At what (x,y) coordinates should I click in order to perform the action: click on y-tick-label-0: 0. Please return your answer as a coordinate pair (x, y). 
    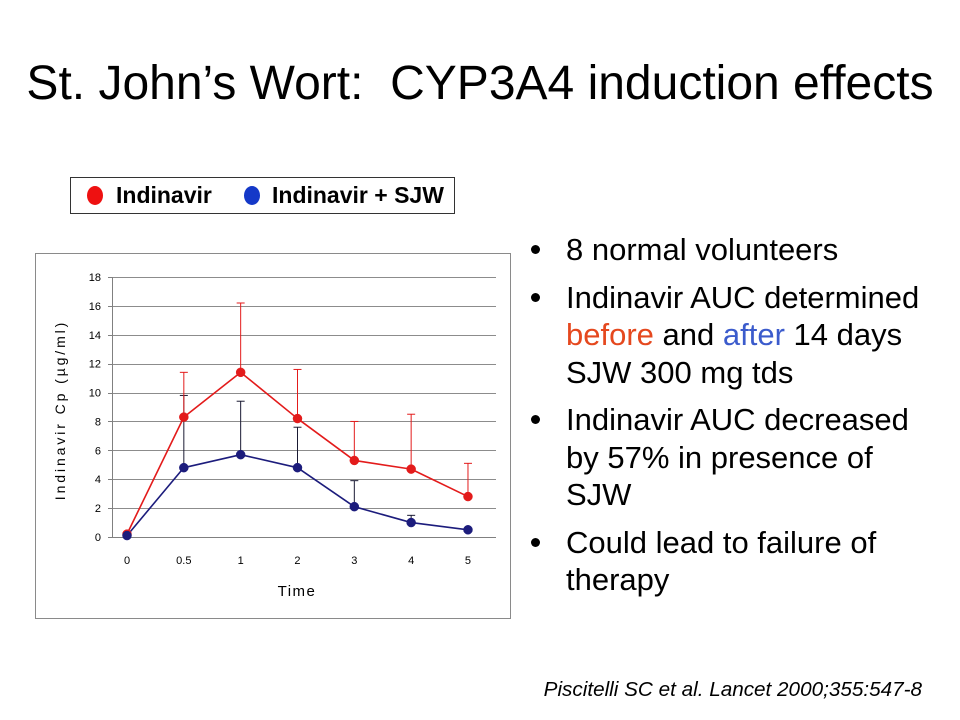
    Looking at the image, I should click on (98, 538).